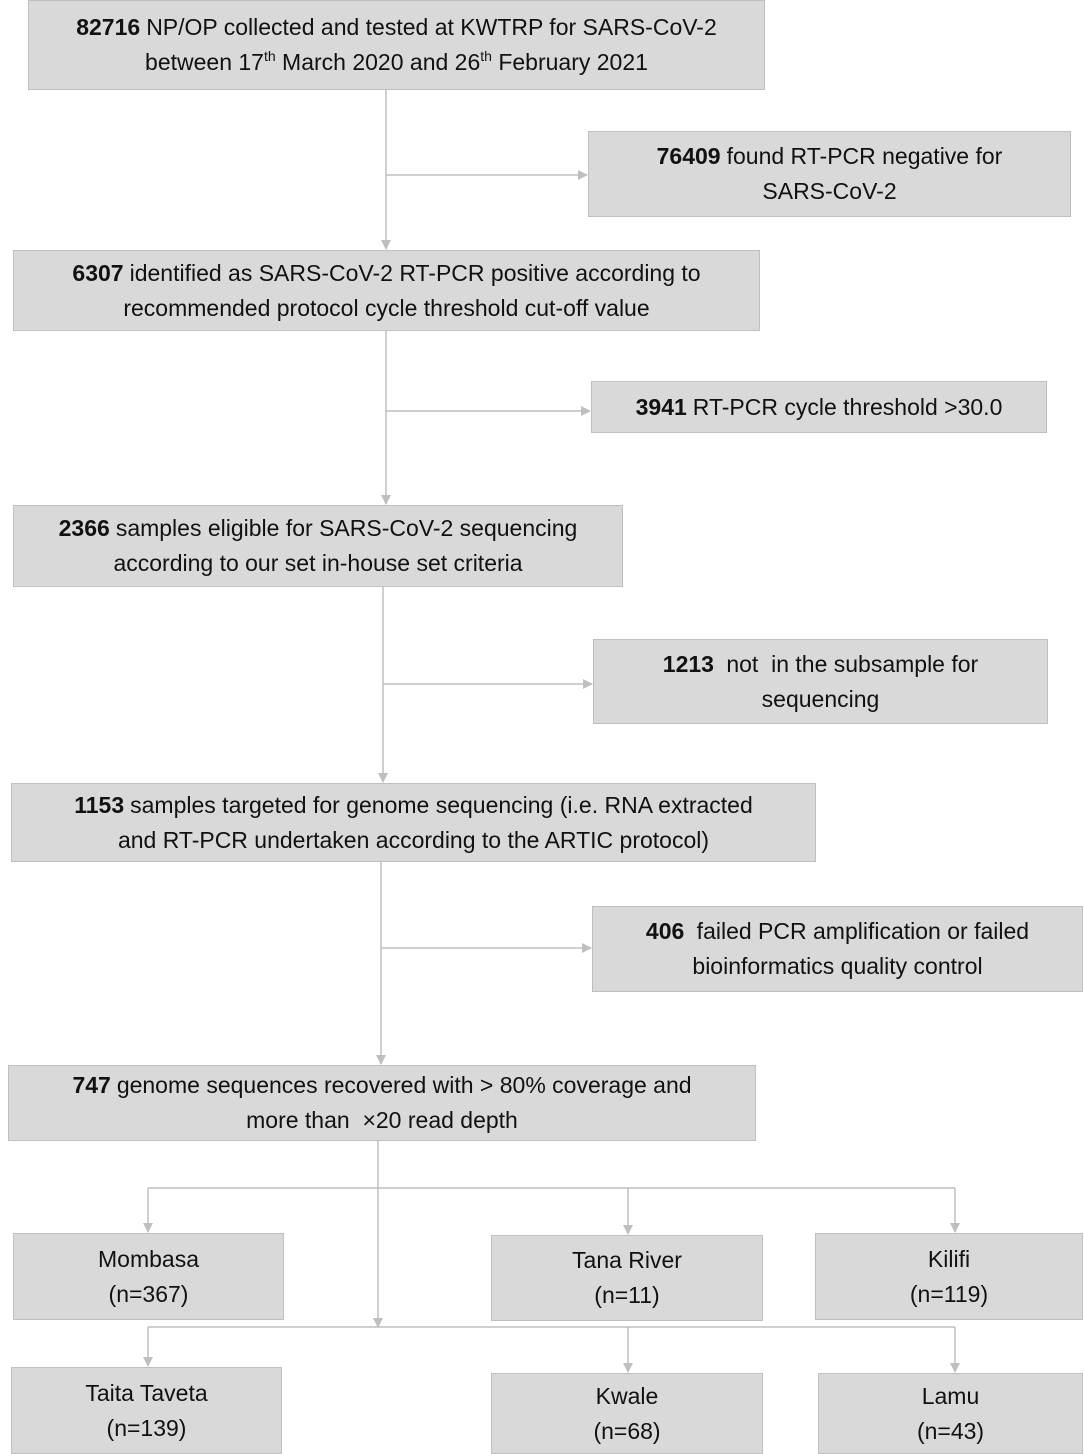  What do you see at coordinates (148, 1258) in the screenshot?
I see `region-name: Mombasa` at bounding box center [148, 1258].